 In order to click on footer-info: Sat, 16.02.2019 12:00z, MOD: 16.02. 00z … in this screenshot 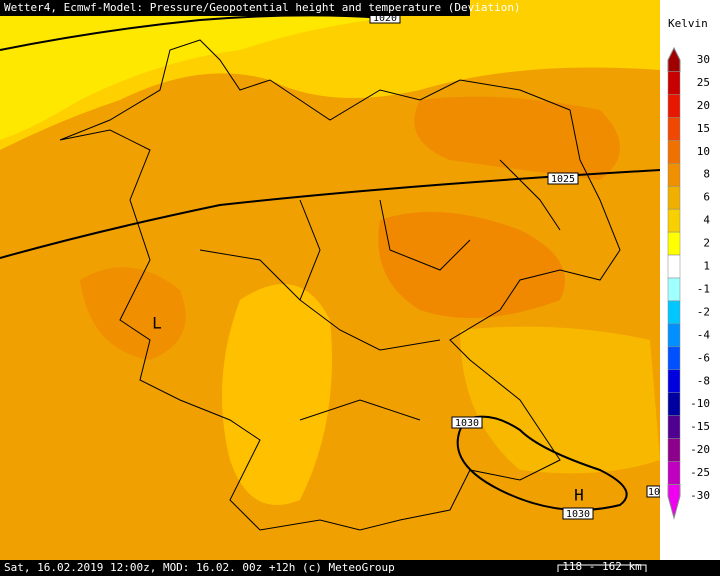, I will do `click(199, 567)`.